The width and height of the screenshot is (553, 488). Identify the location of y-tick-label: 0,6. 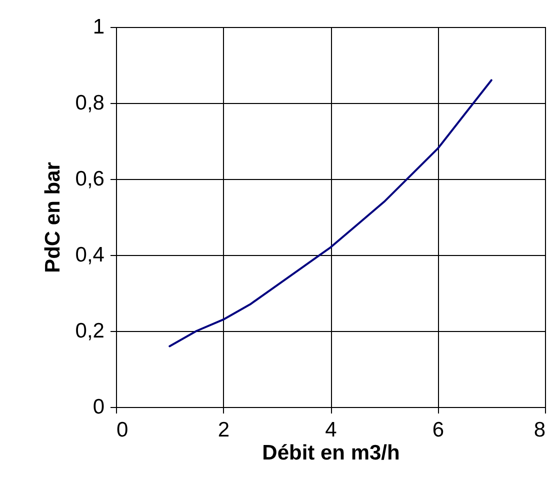
(89, 179).